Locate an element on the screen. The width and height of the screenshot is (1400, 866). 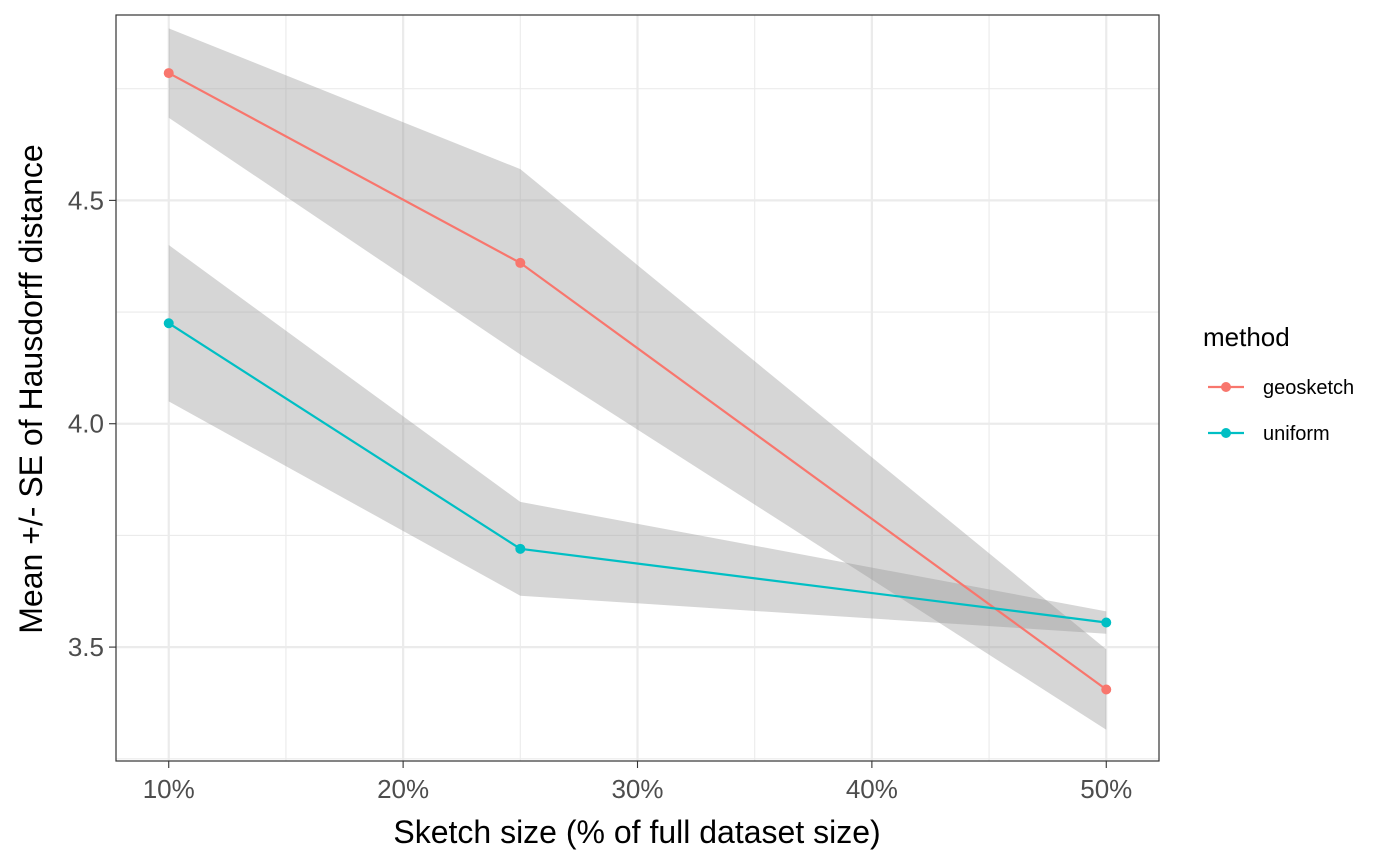
x-axis: 10% 20% 30% 40% 50% is located at coordinates (637, 782).